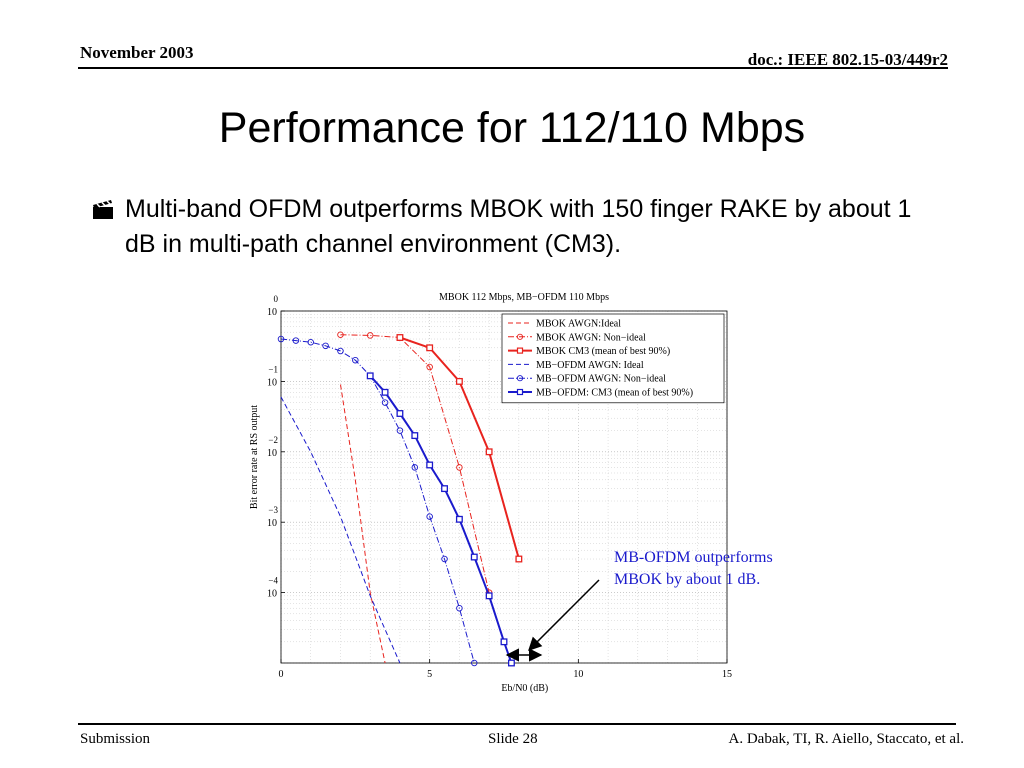 The height and width of the screenshot is (768, 1024). What do you see at coordinates (273, 581) in the screenshot?
I see `y-tick-label-exp: −4` at bounding box center [273, 581].